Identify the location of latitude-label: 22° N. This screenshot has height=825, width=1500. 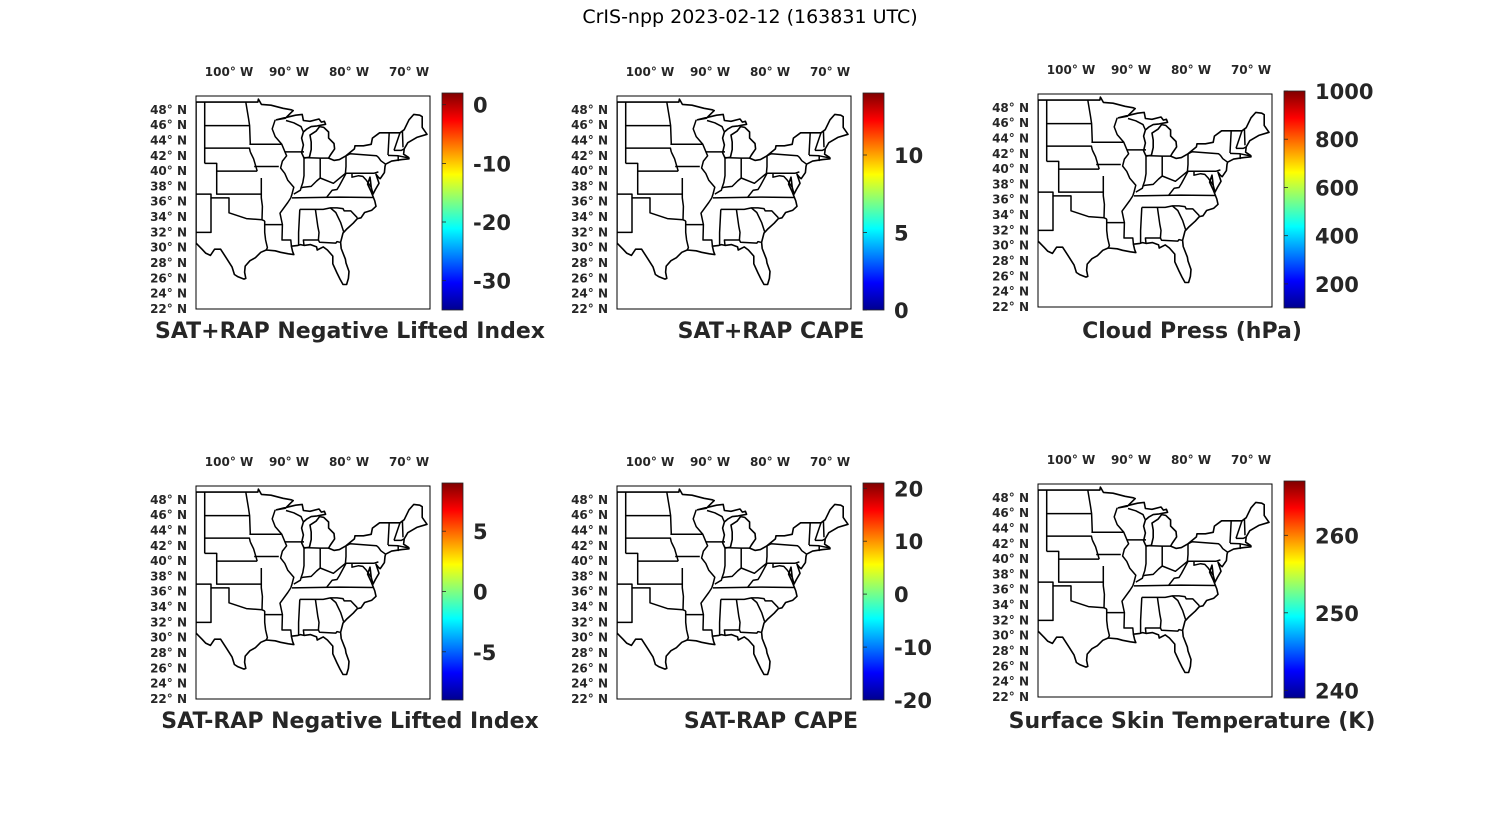
(1010, 697).